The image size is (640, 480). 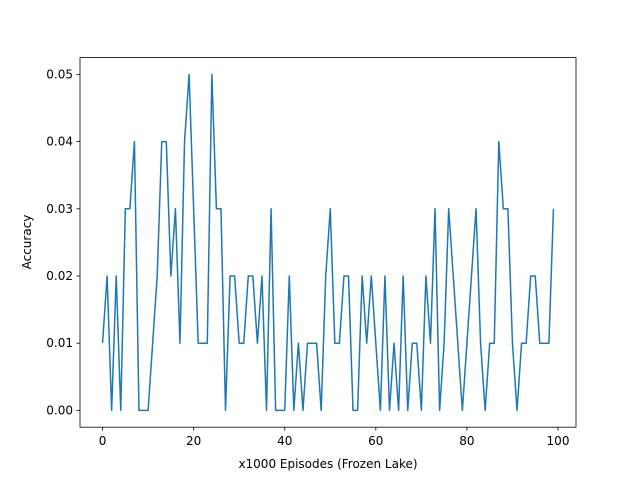 What do you see at coordinates (59, 343) in the screenshot?
I see `y-tick-label: 0.01` at bounding box center [59, 343].